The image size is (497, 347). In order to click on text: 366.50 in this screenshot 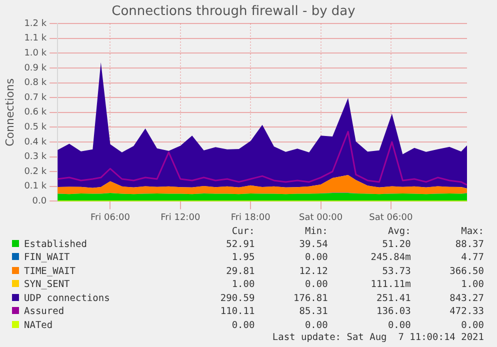, I will do `click(466, 271)`.